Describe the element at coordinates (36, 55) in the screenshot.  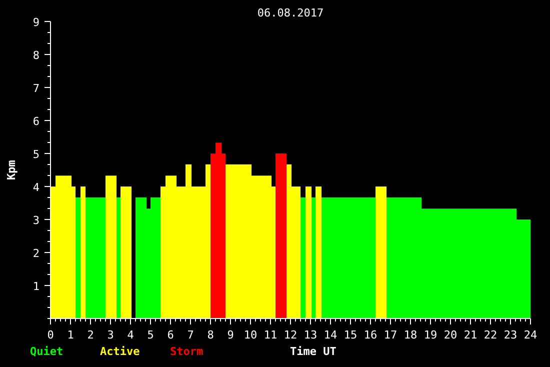
I see `y-tick-label: 8` at that location.